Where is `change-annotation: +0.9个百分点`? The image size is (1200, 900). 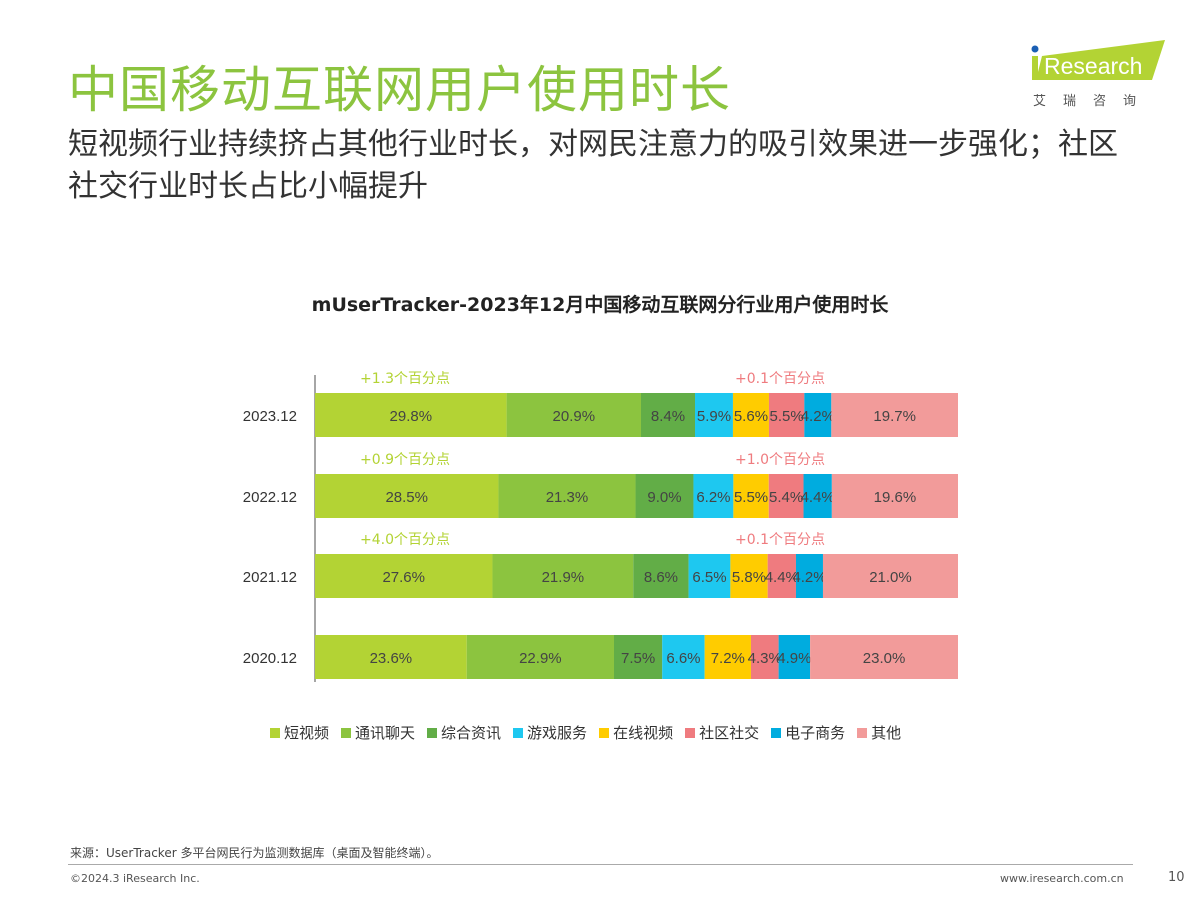 change-annotation: +0.9个百分点 is located at coordinates (405, 460).